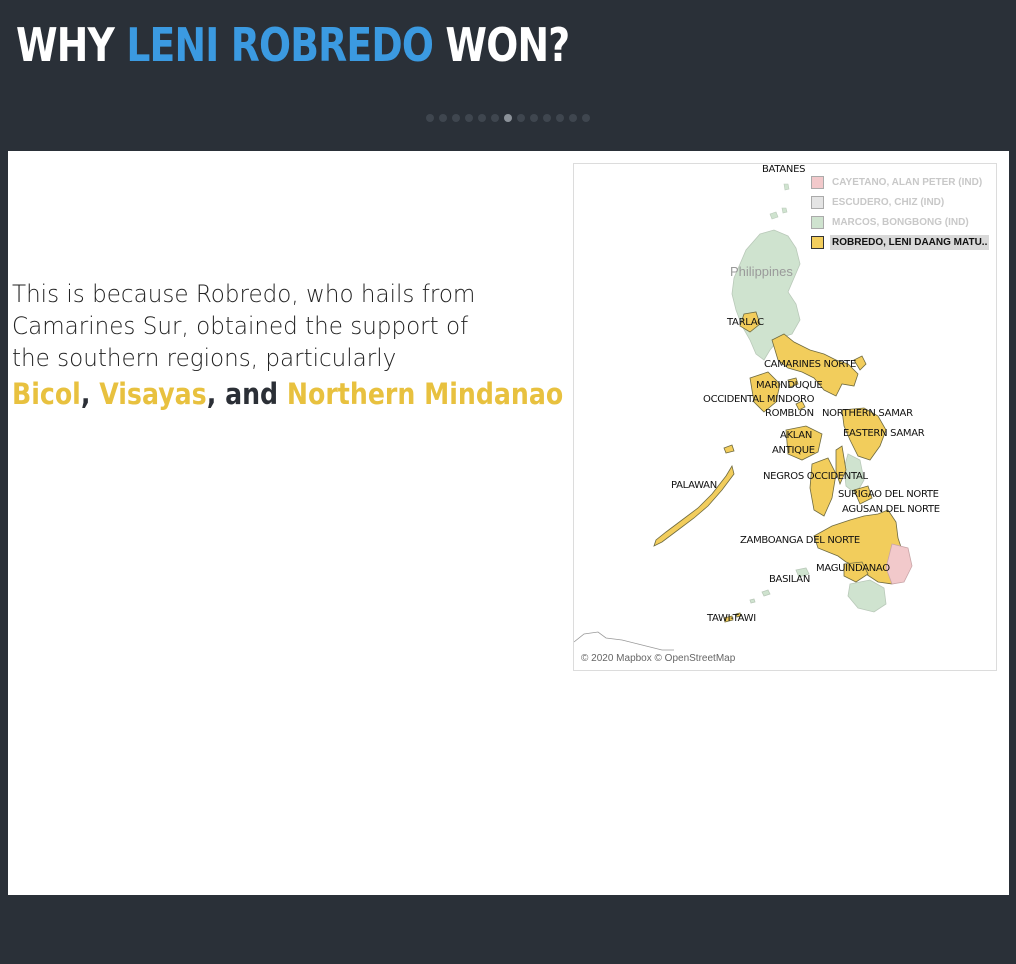  What do you see at coordinates (800, 540) in the screenshot?
I see `label-zamboanga-del-norte: ZAMBOANGA DEL NORTE` at bounding box center [800, 540].